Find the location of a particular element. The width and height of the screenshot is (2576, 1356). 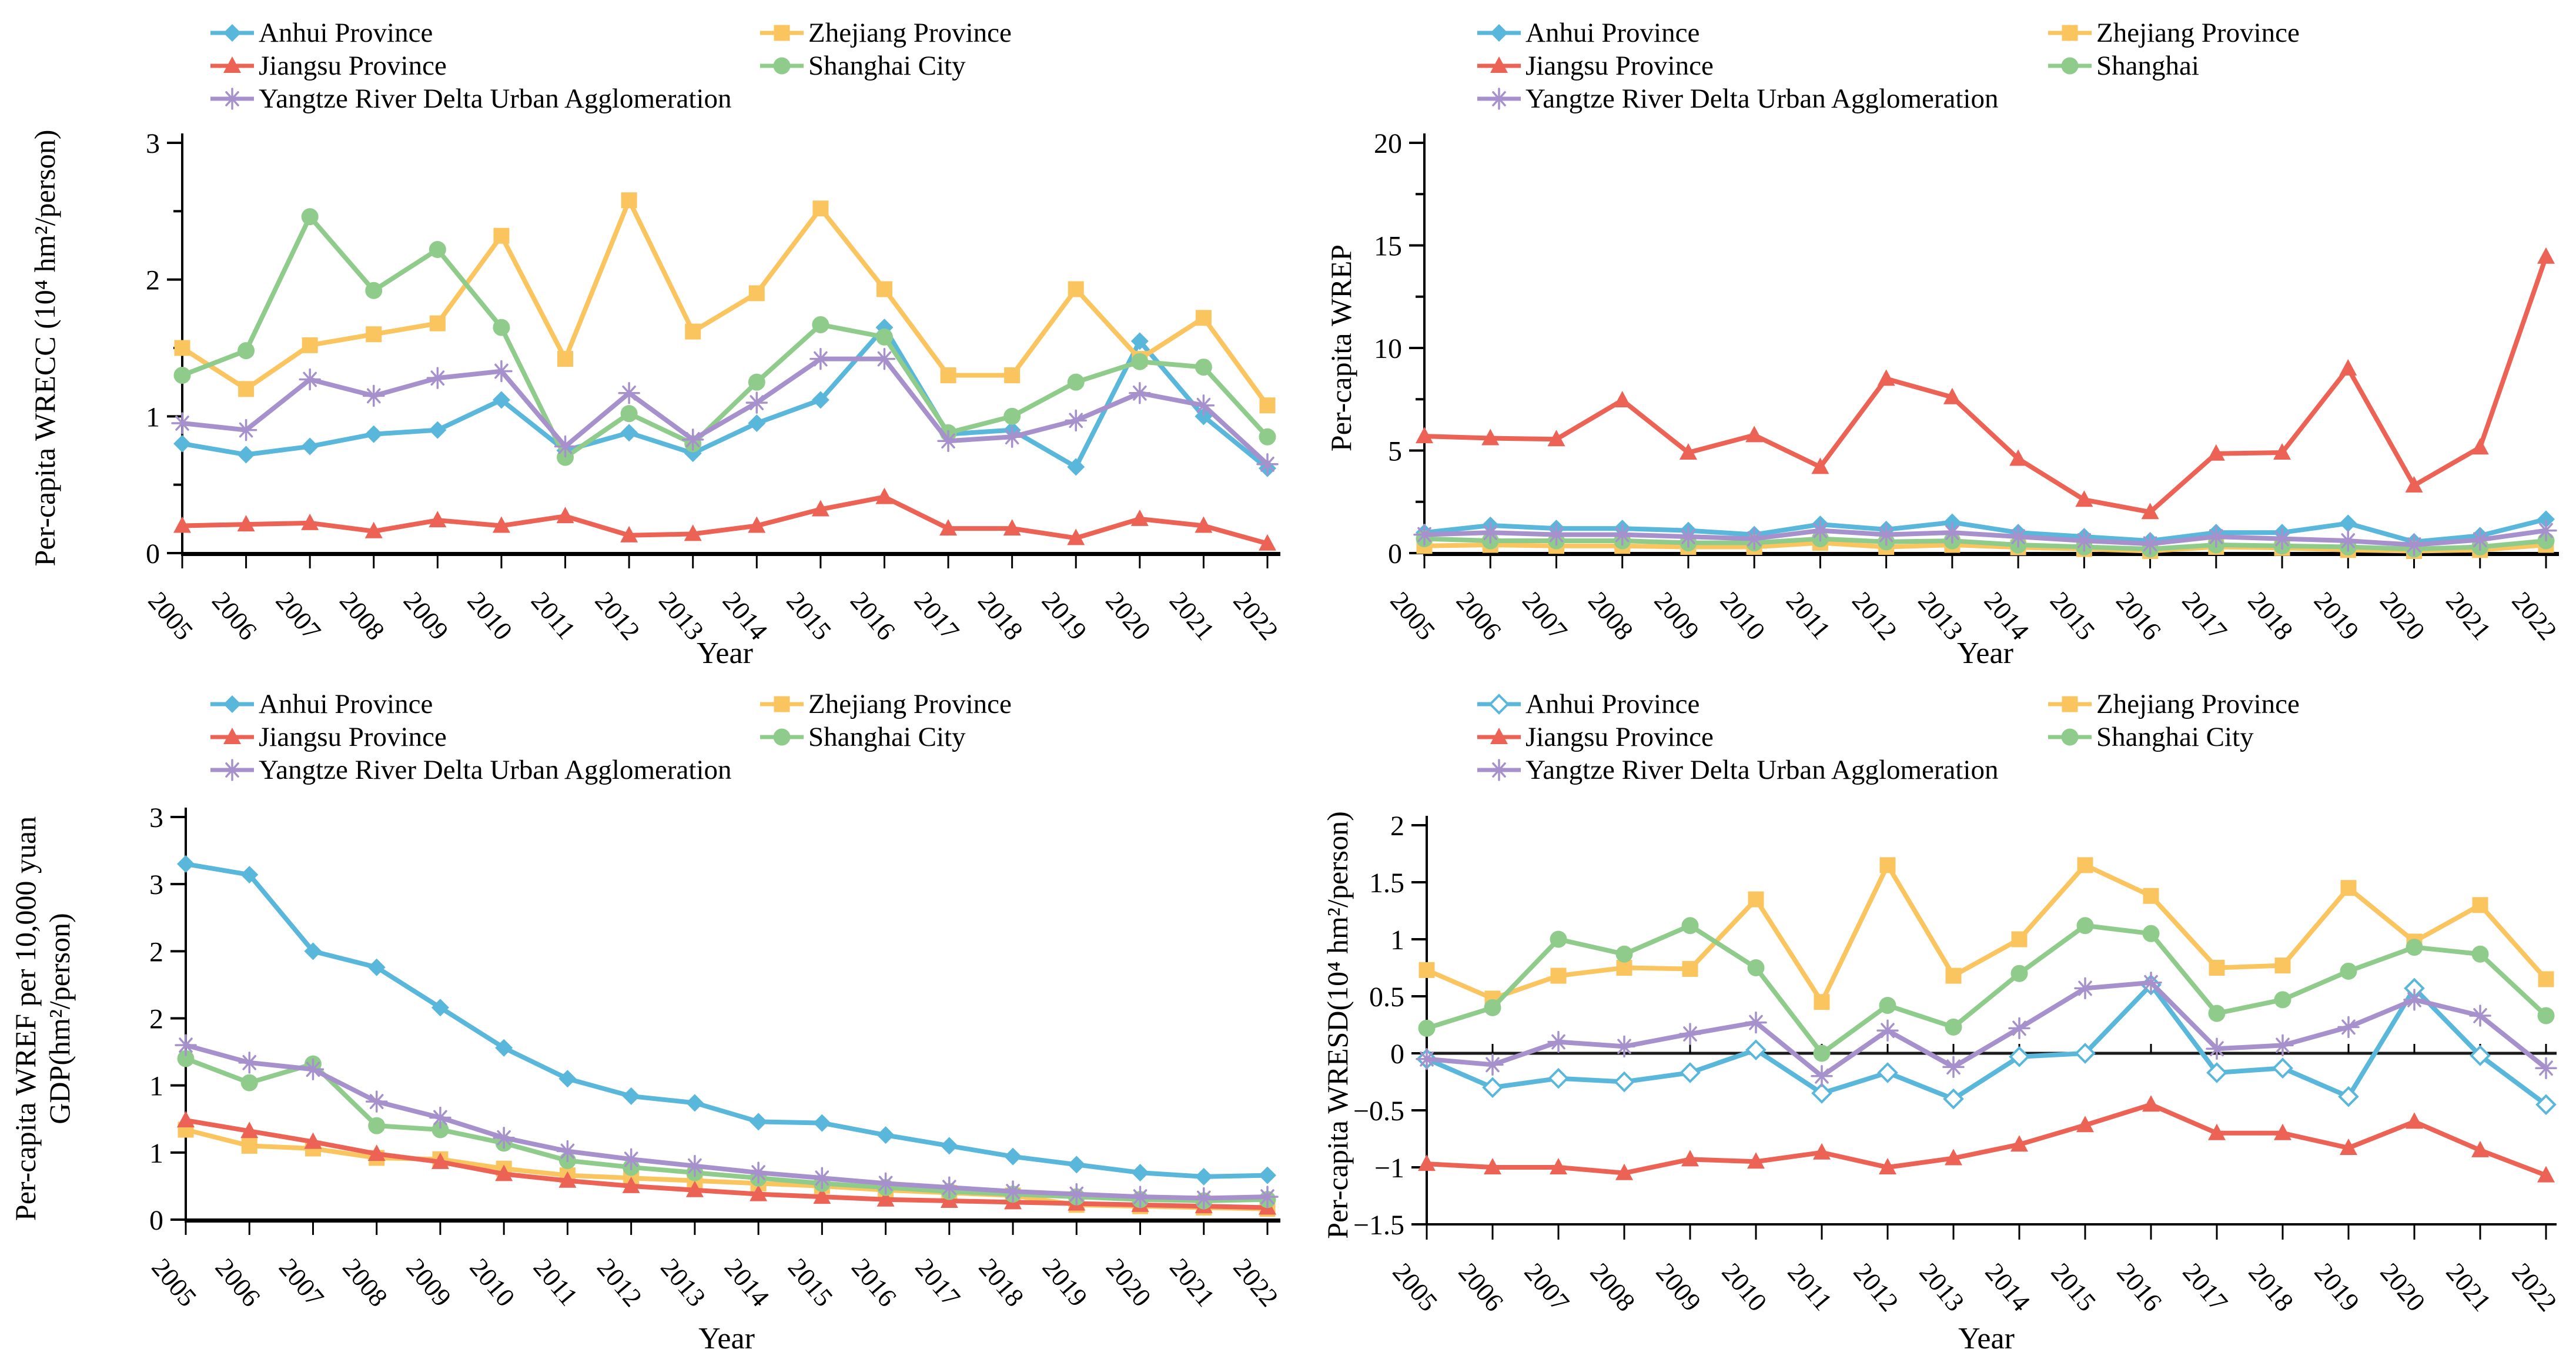

svg-text: −1.5 is located at coordinates (1378, 1225).